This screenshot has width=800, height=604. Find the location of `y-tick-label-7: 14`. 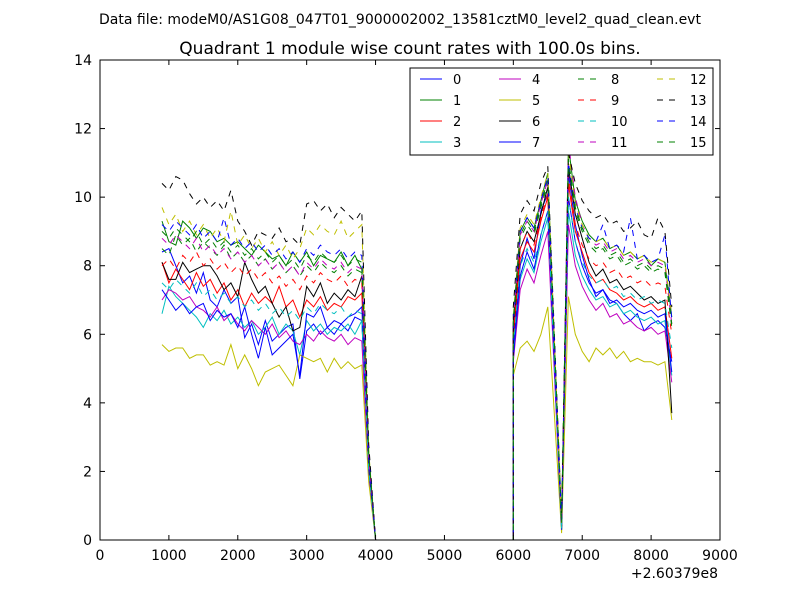

y-tick-label-7: 14 is located at coordinates (83, 61).